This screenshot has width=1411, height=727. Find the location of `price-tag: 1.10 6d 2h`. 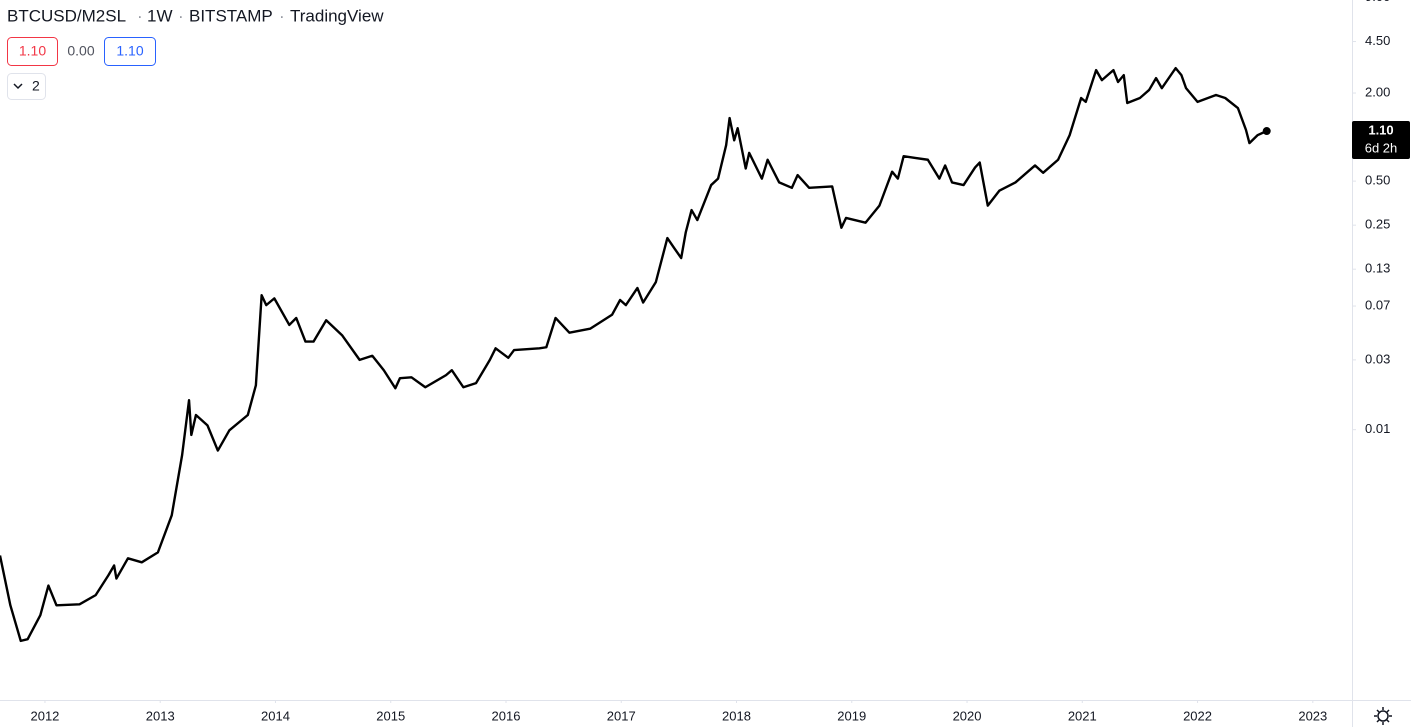

price-tag: 1.10 6d 2h is located at coordinates (1381, 140).